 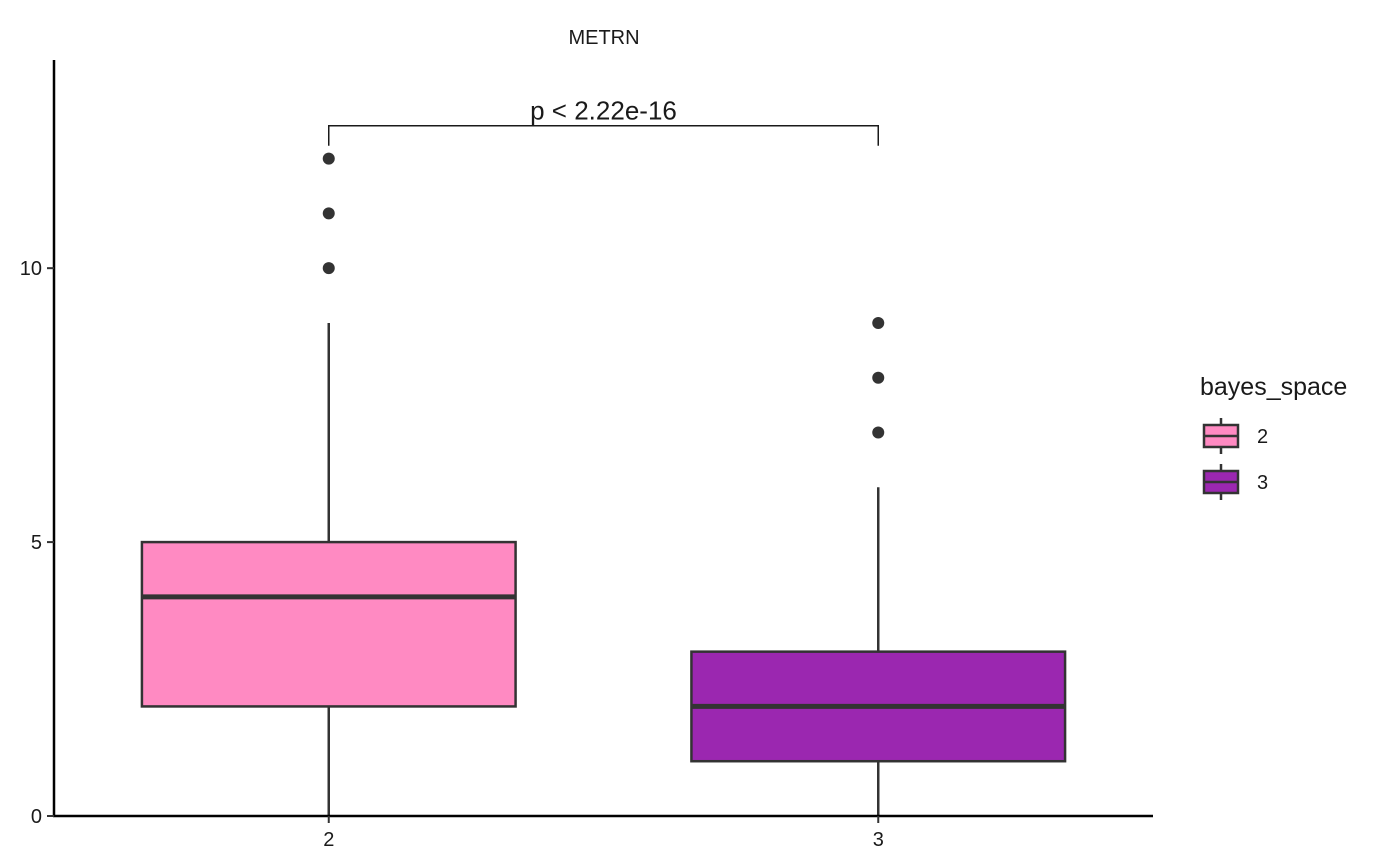 What do you see at coordinates (1262, 483) in the screenshot?
I see `legend-label: 3` at bounding box center [1262, 483].